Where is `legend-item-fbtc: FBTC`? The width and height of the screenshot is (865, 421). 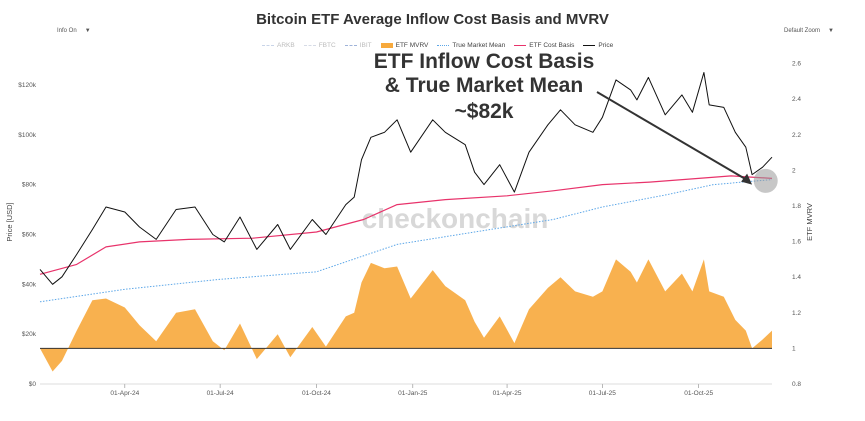 legend-item-fbtc: FBTC is located at coordinates (319, 45).